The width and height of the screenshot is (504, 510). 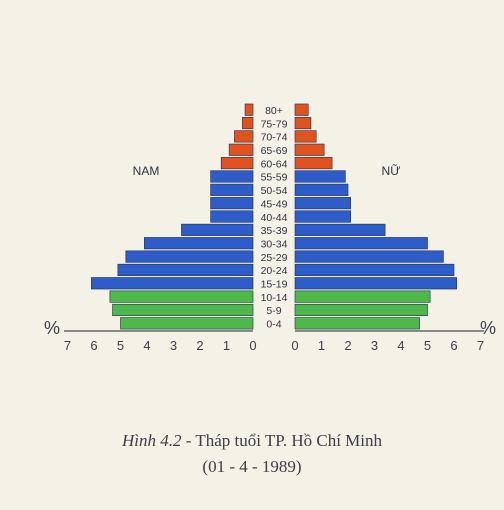 I want to click on tick-left-4: 4, so click(x=146, y=345).